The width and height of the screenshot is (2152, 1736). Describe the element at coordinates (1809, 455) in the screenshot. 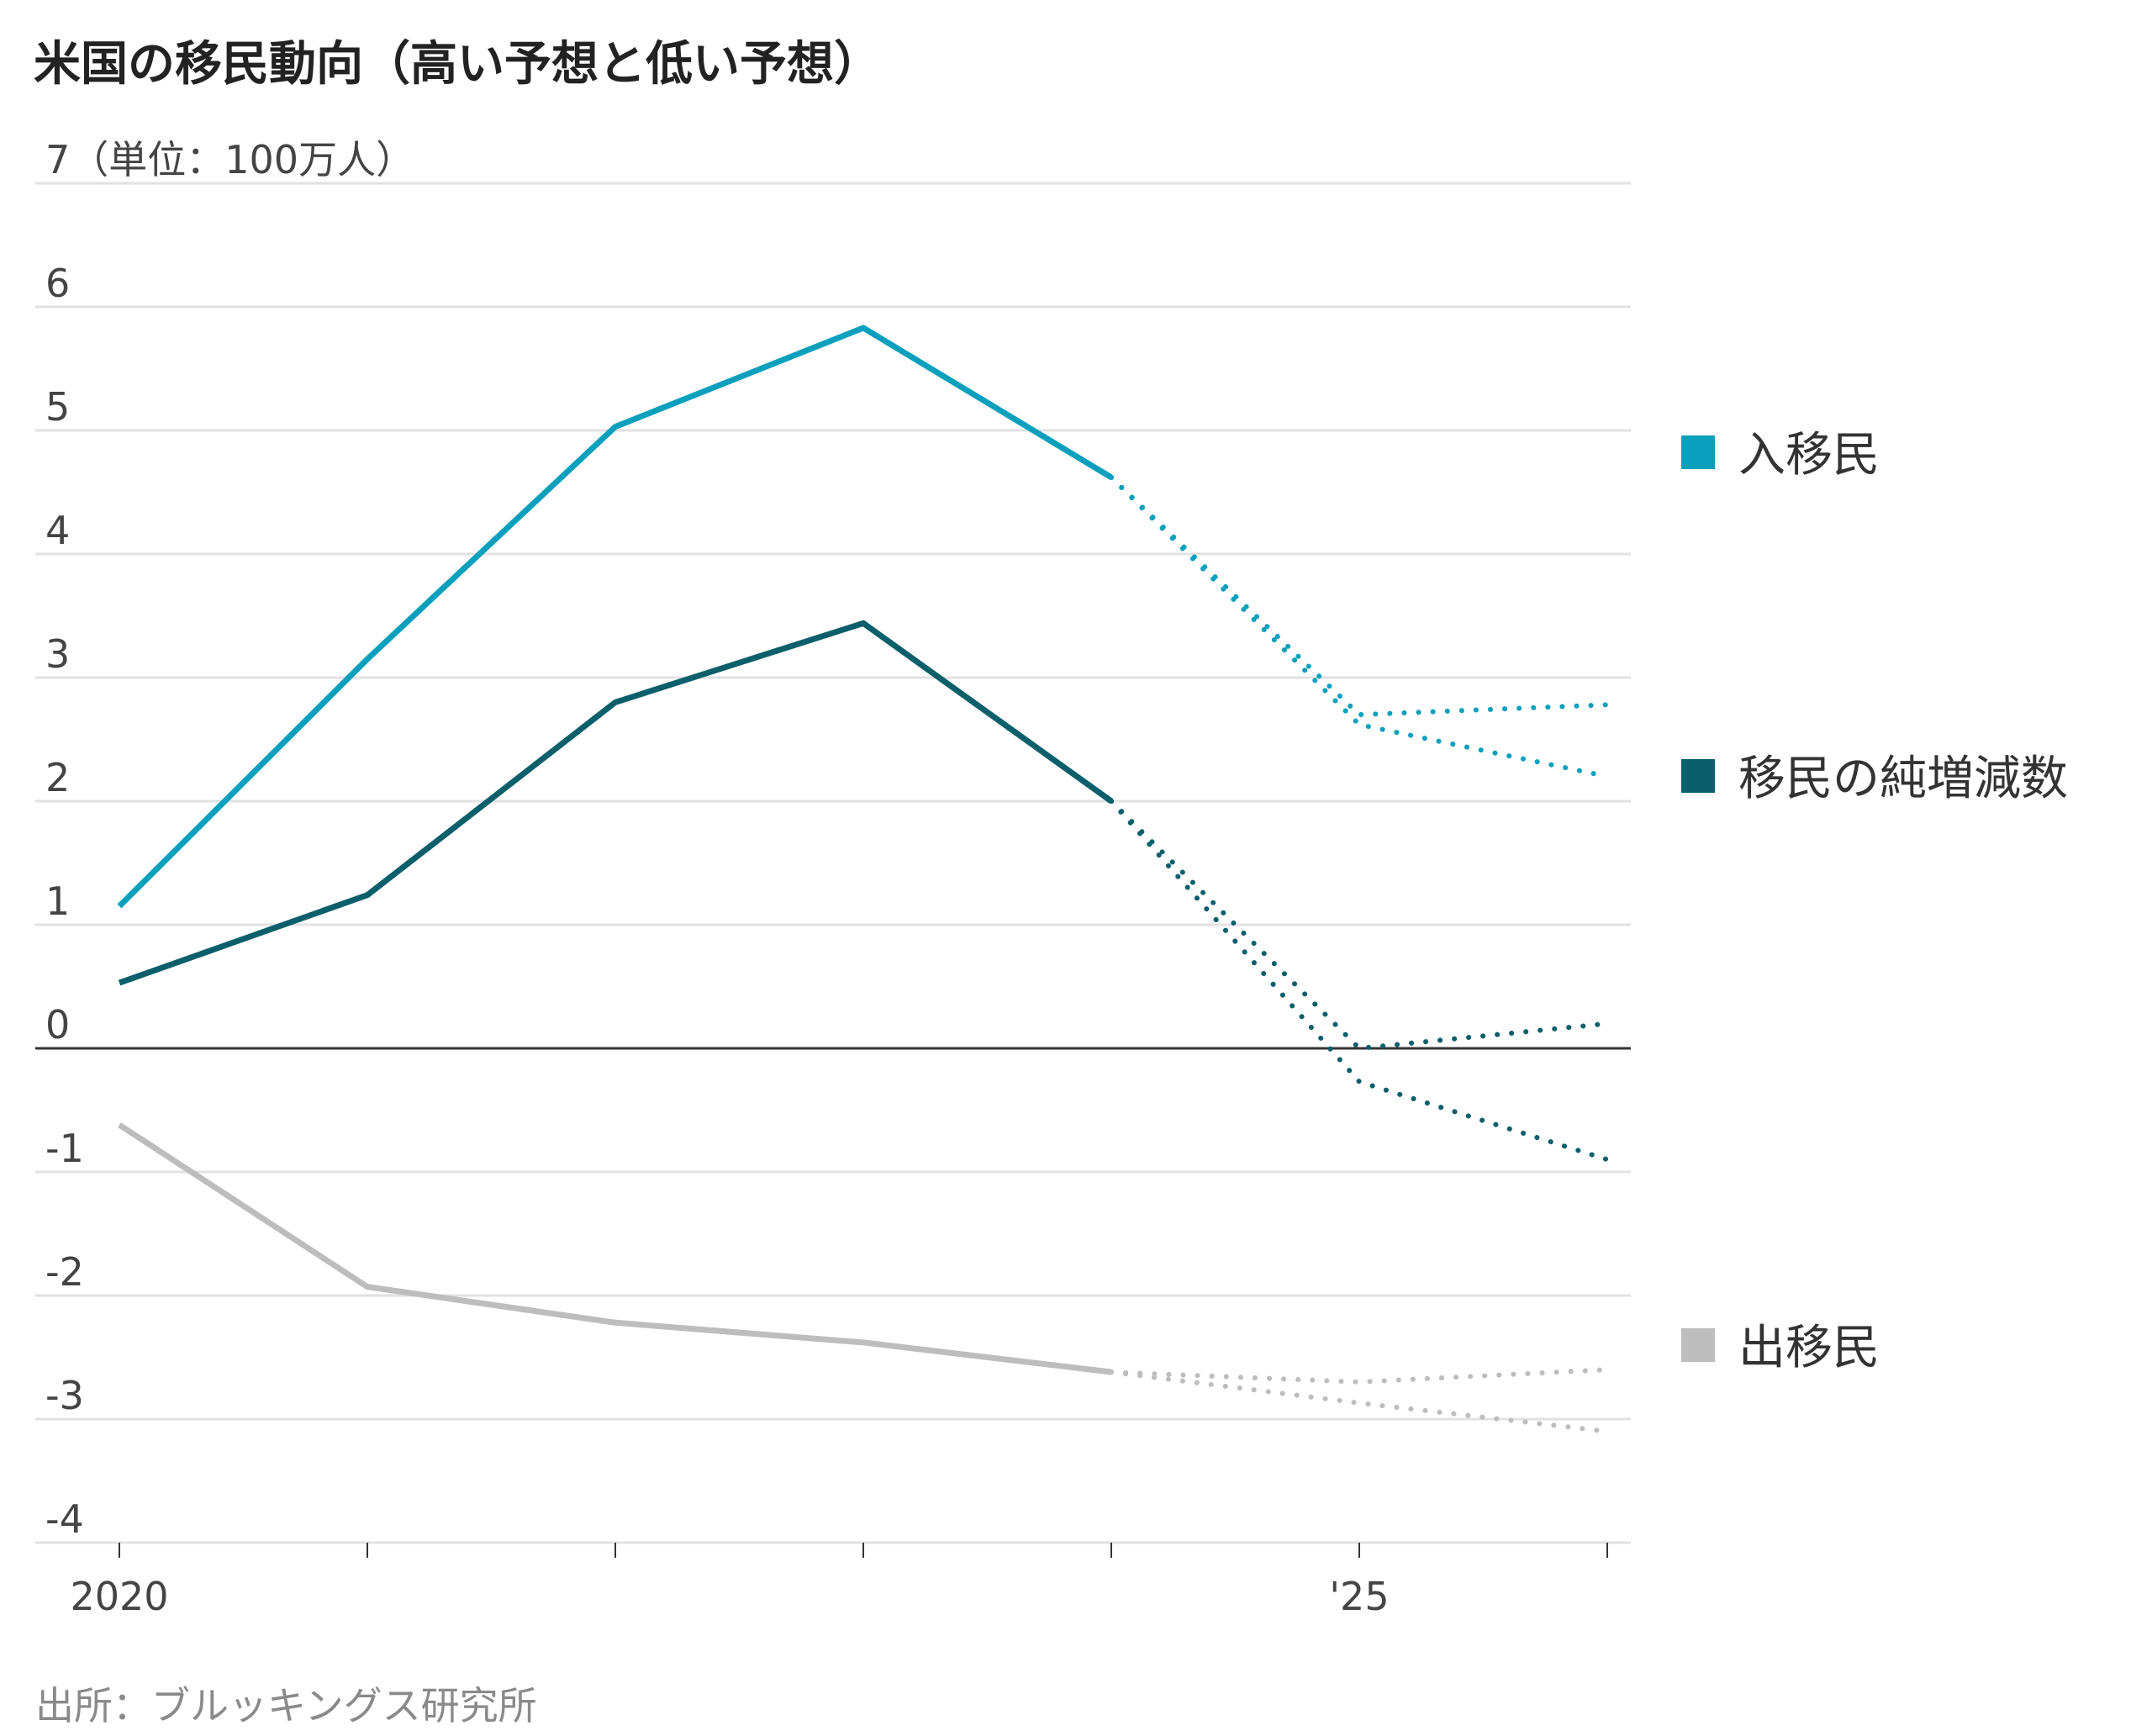

I see `legend-label: 入移民` at that location.